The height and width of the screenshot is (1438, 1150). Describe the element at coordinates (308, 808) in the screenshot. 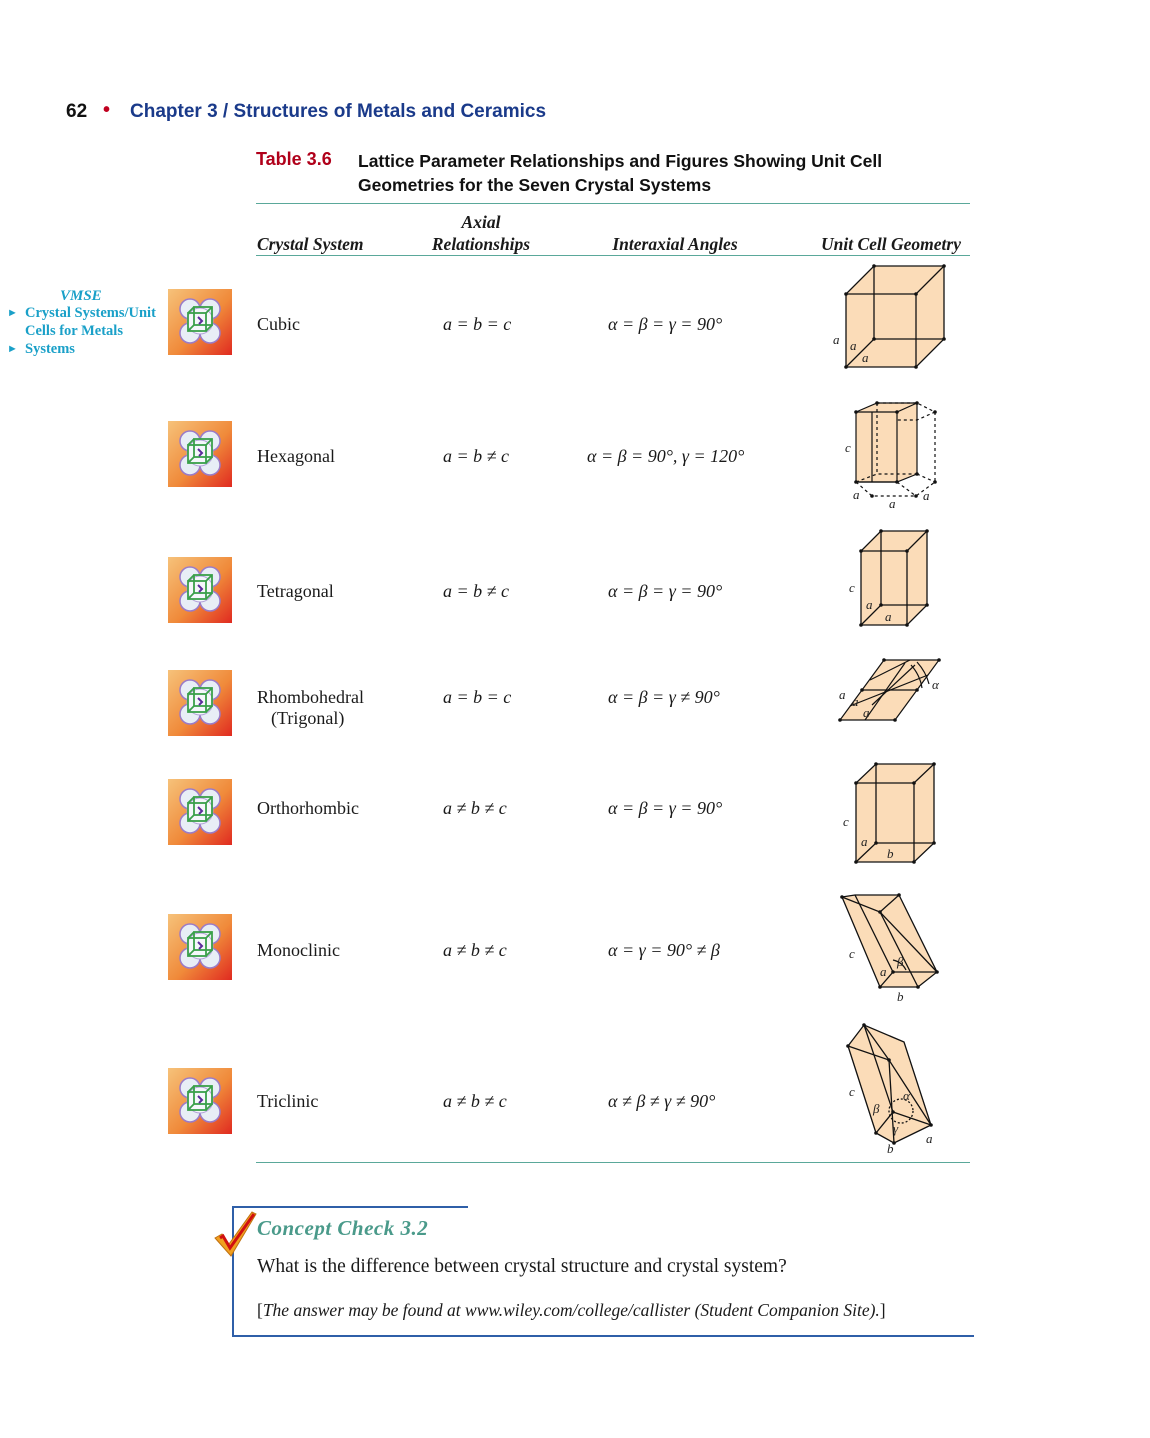

I see `crystal-system-orthorhombic: Orthorhombic` at that location.